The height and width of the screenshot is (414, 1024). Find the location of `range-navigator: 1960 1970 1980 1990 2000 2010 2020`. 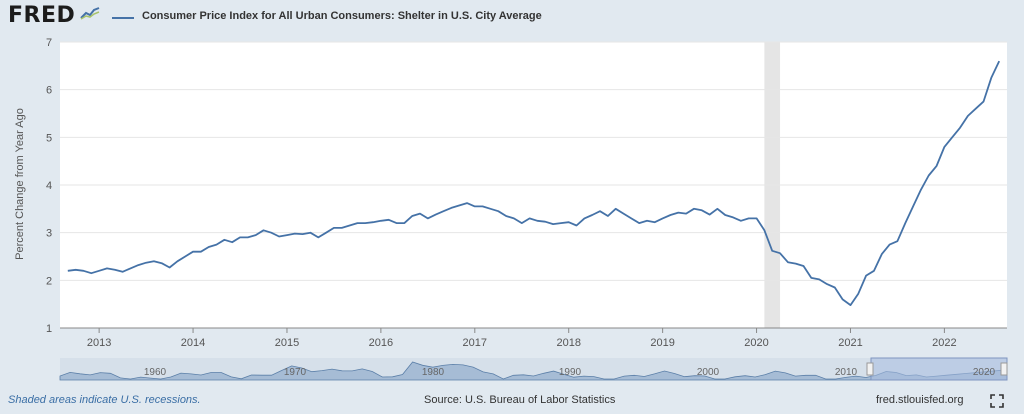

range-navigator: 1960 1970 1980 1990 2000 2010 2020 is located at coordinates (533, 369).